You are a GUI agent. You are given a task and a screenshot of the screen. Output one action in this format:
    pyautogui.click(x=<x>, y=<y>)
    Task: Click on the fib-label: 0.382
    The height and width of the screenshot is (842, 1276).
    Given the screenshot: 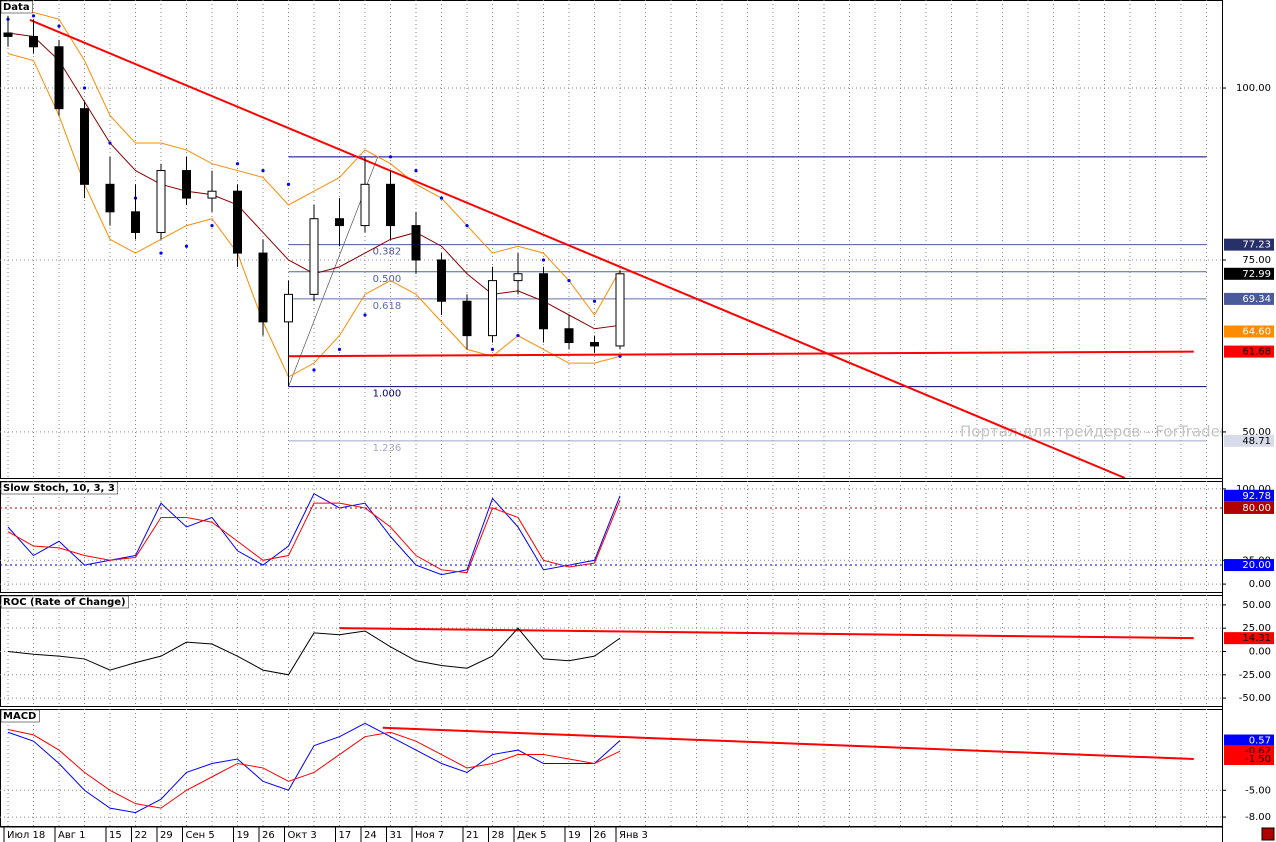 What is the action you would take?
    pyautogui.click(x=387, y=252)
    